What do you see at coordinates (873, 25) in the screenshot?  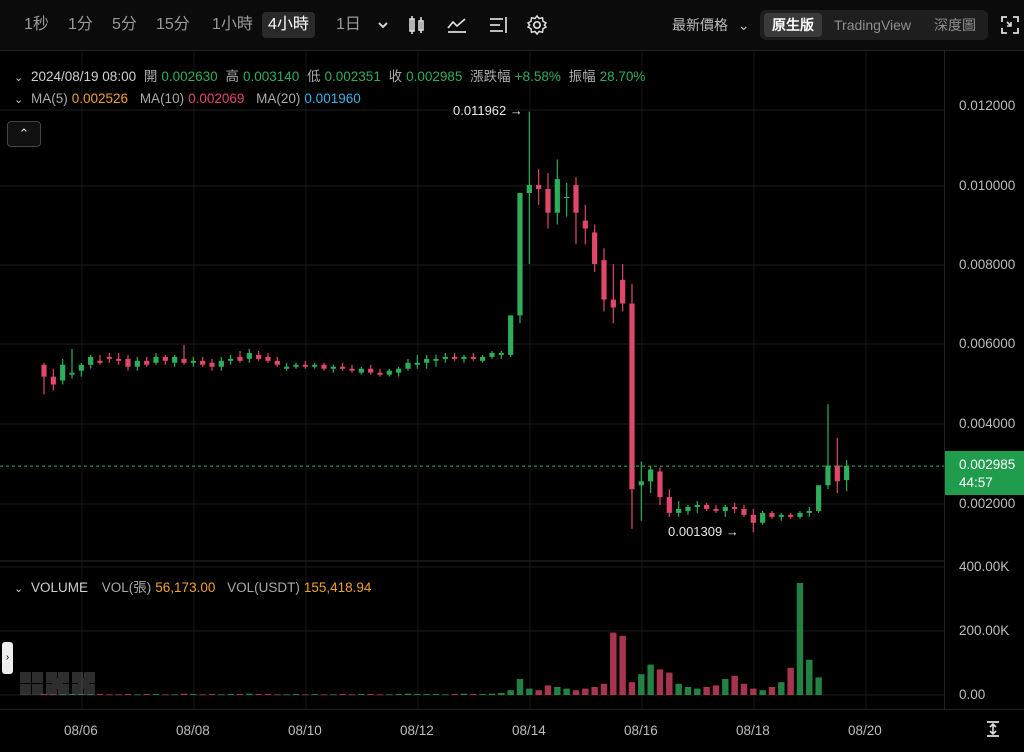 I see `view-tradingview-tab: TradingView` at bounding box center [873, 25].